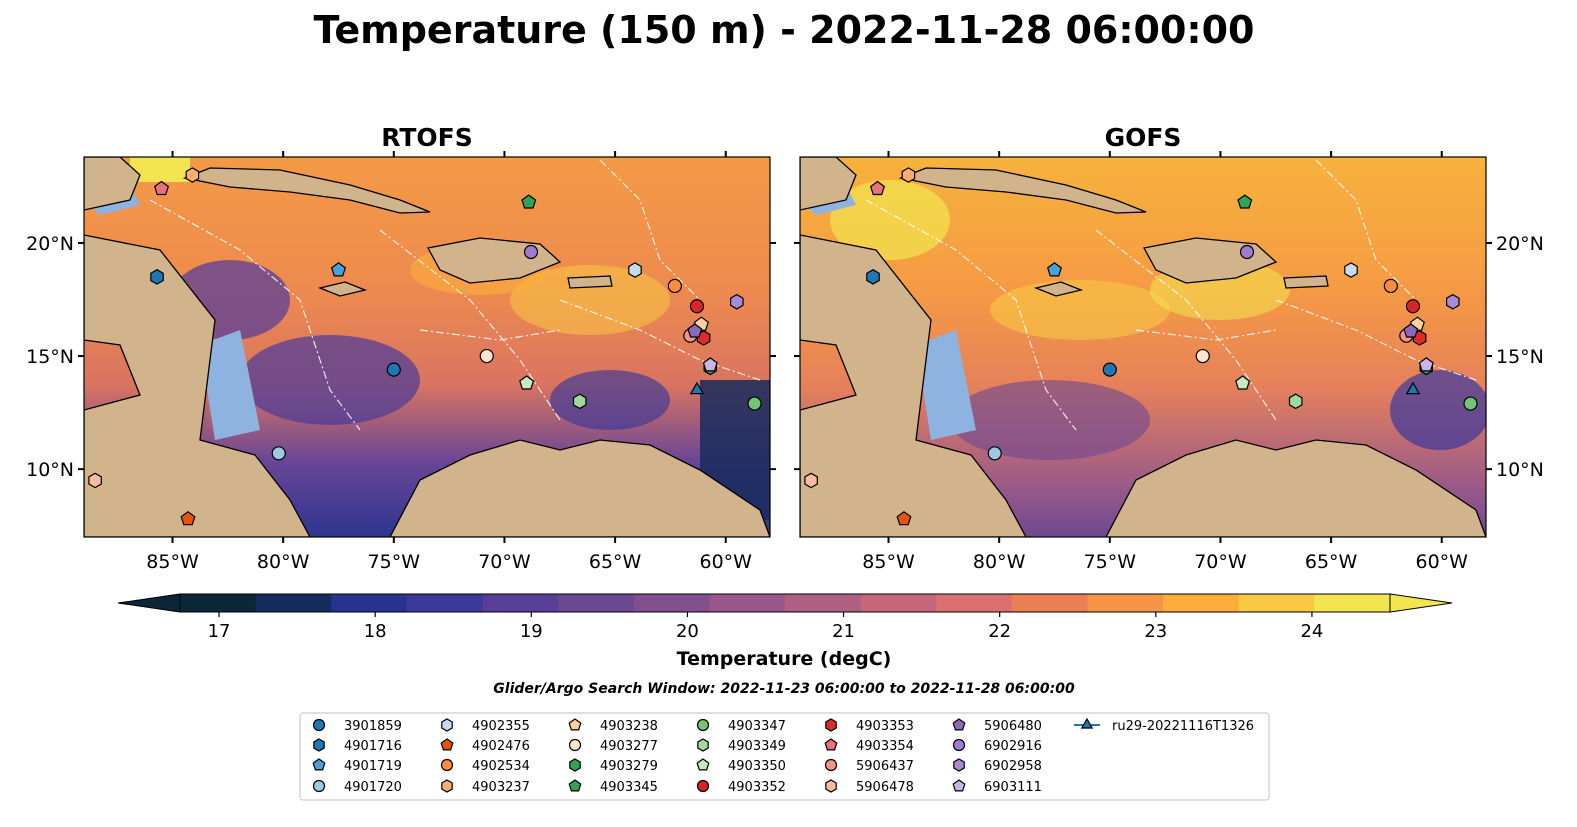  What do you see at coordinates (885, 746) in the screenshot?
I see `legend-label: 4903354` at bounding box center [885, 746].